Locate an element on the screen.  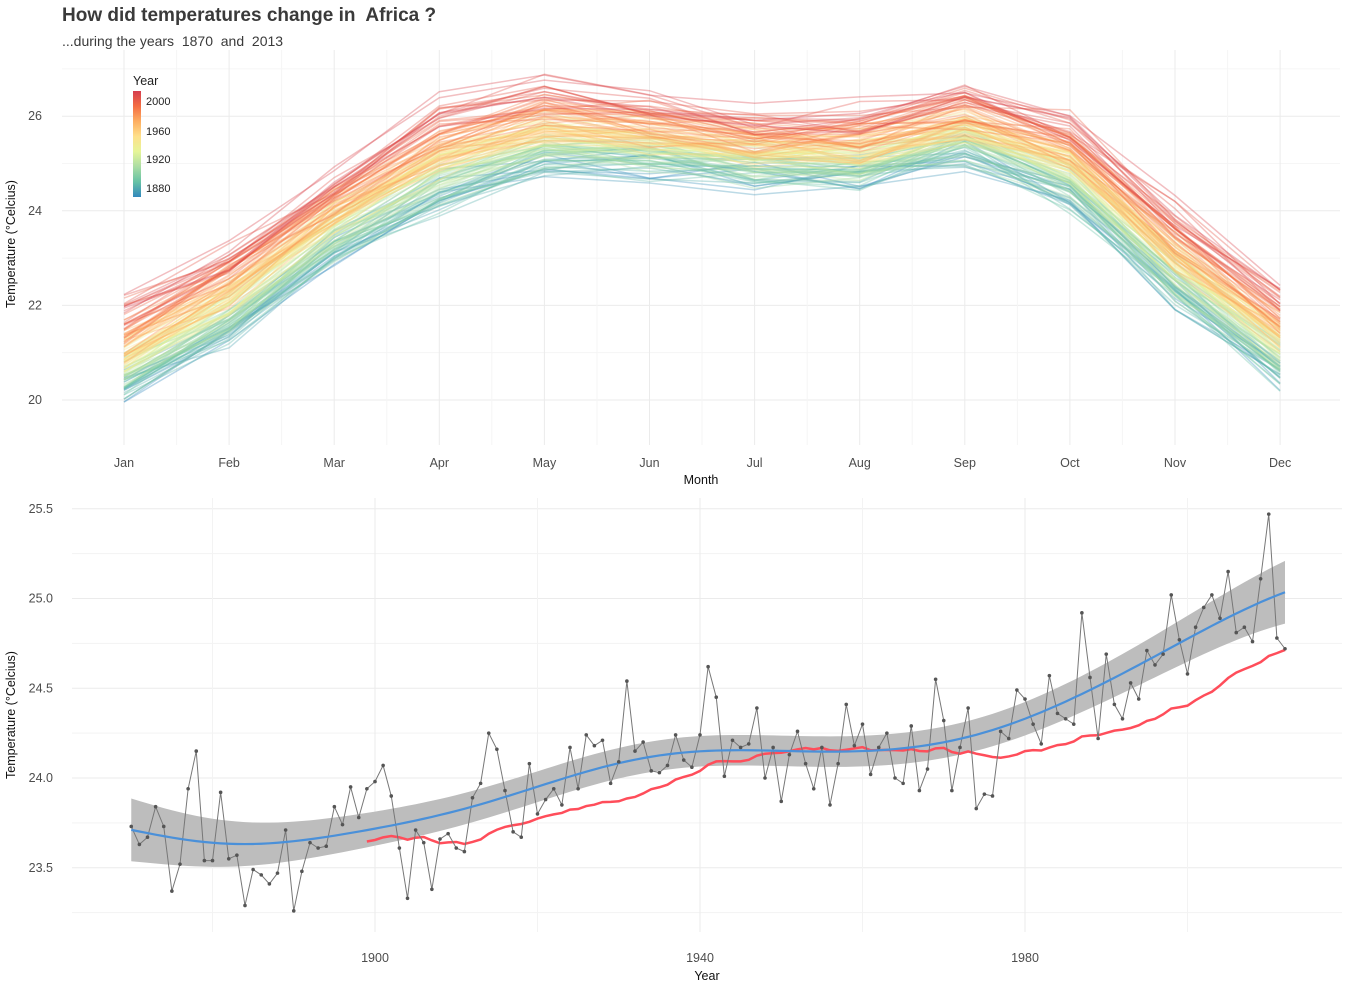
point-1958 is located at coordinates (846, 704).